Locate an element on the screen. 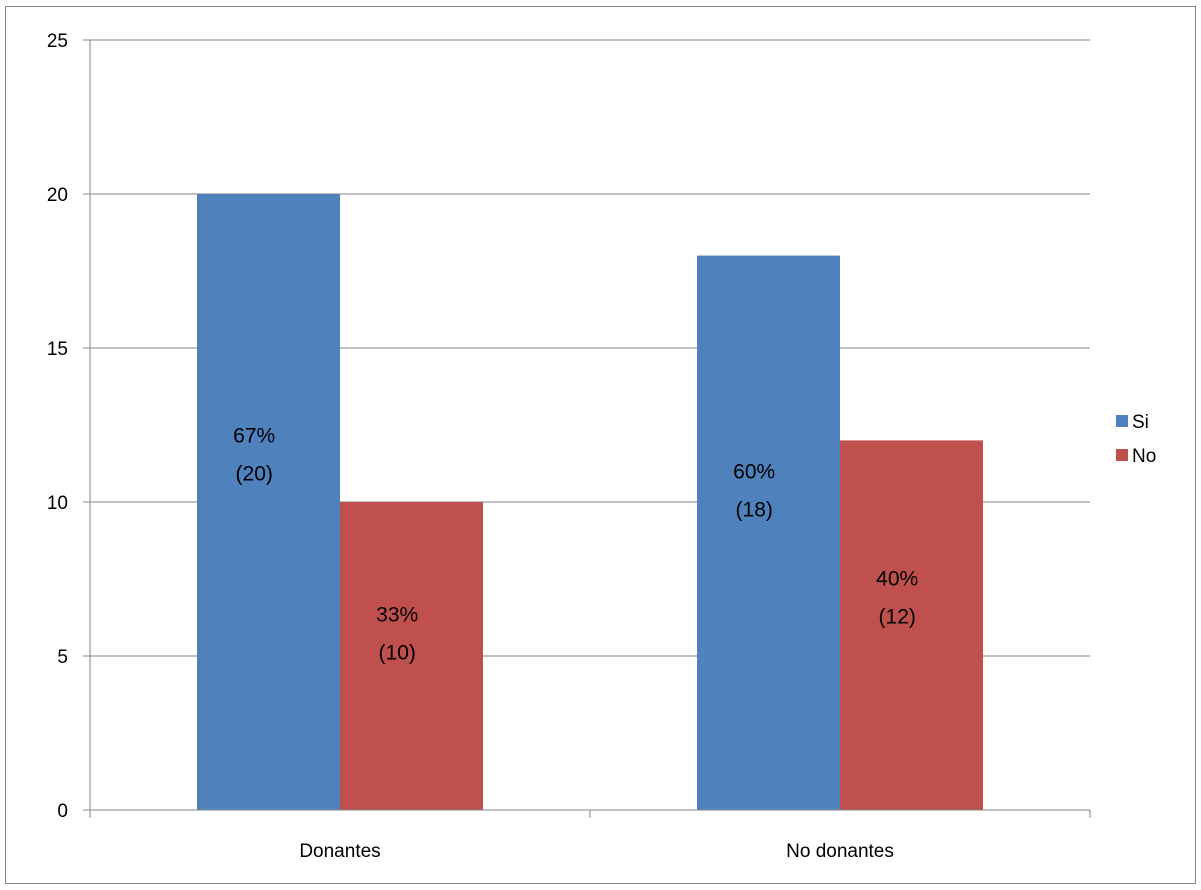 The image size is (1201, 890). y-tick-label-20: 20 is located at coordinates (57, 195).